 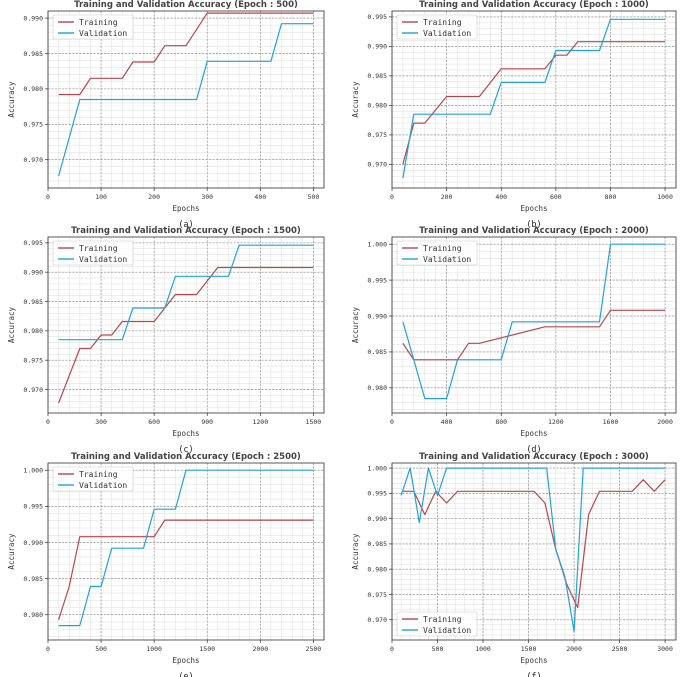 What do you see at coordinates (533, 225) in the screenshot?
I see `panel-caption: (b)` at bounding box center [533, 225].